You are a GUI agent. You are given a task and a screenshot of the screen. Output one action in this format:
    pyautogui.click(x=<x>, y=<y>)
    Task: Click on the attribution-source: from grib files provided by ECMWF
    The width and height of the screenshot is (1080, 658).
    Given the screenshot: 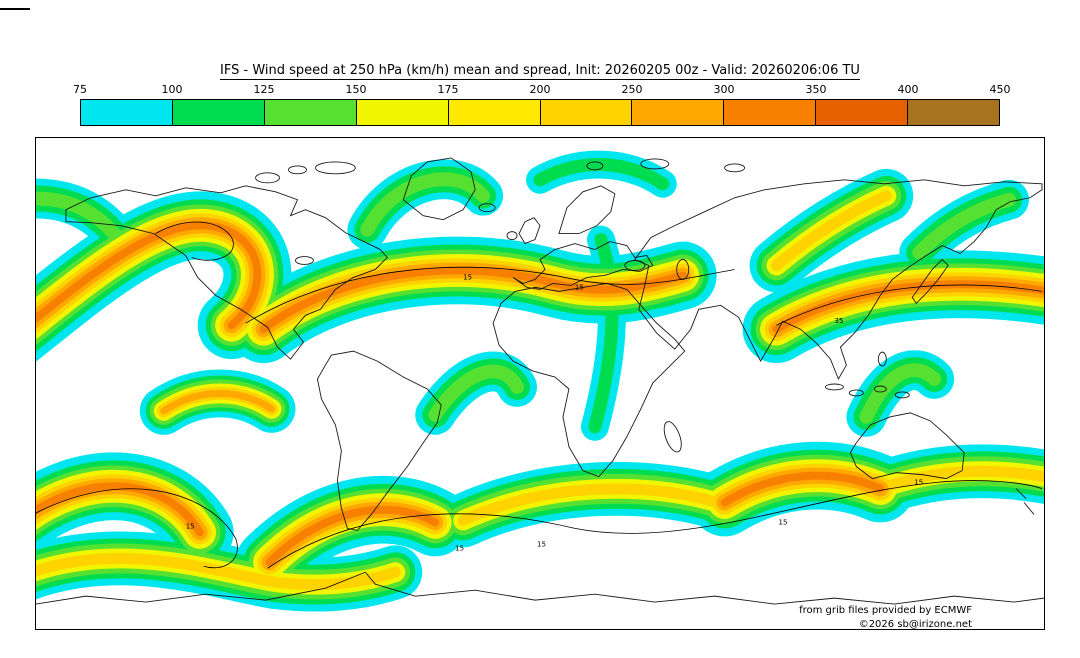 What is the action you would take?
    pyautogui.click(x=885, y=610)
    